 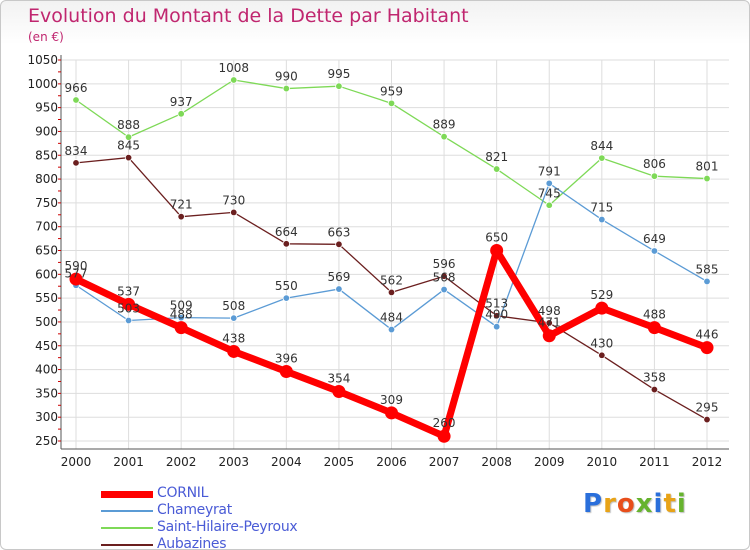 I want to click on logo-letter: r, so click(x=610, y=504).